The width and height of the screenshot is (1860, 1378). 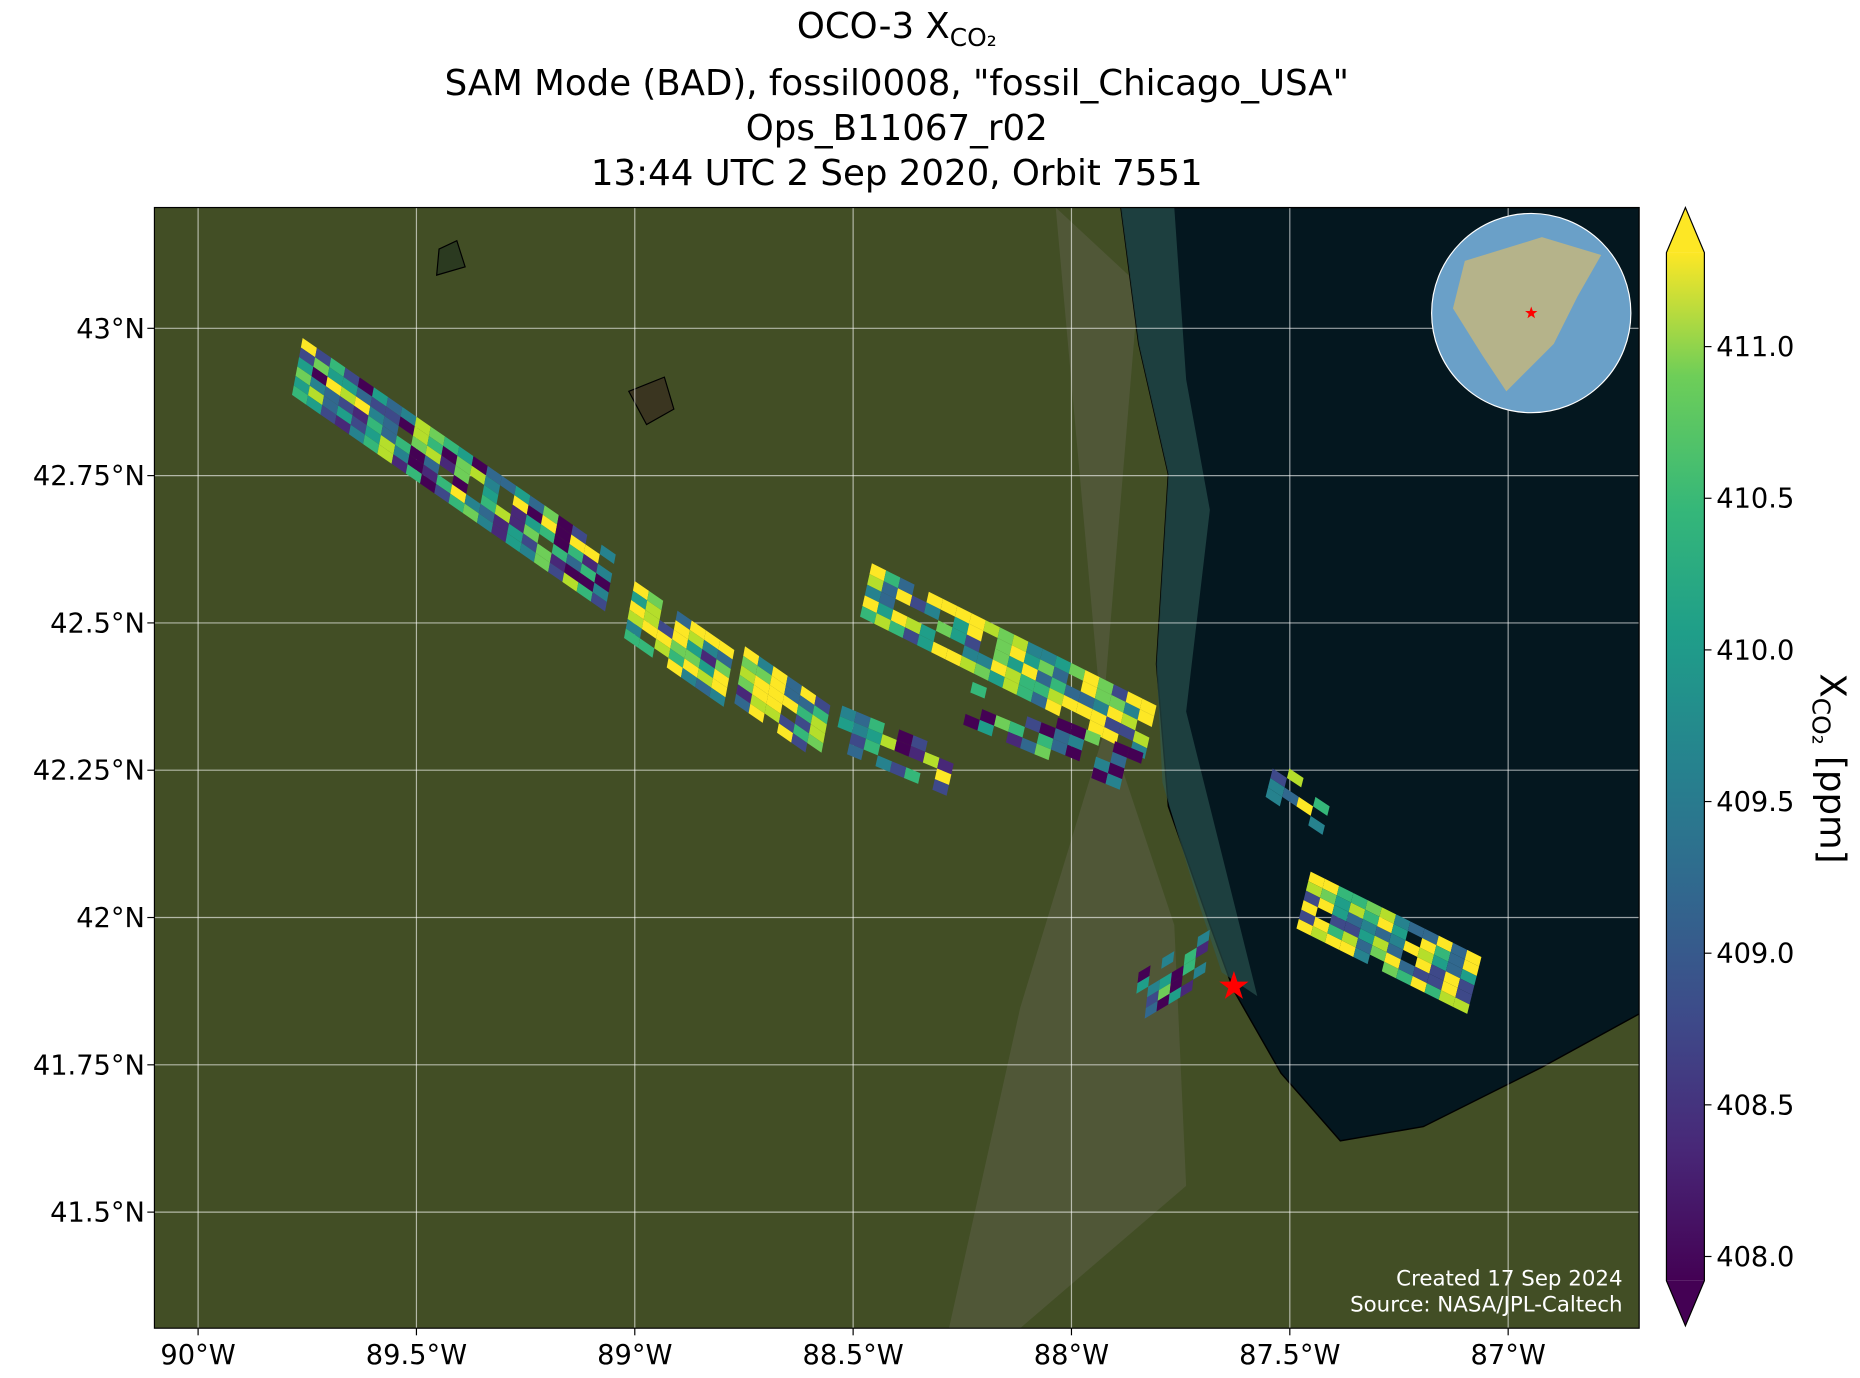 I want to click on y-tick-label: 42.25°N, so click(x=89, y=771).